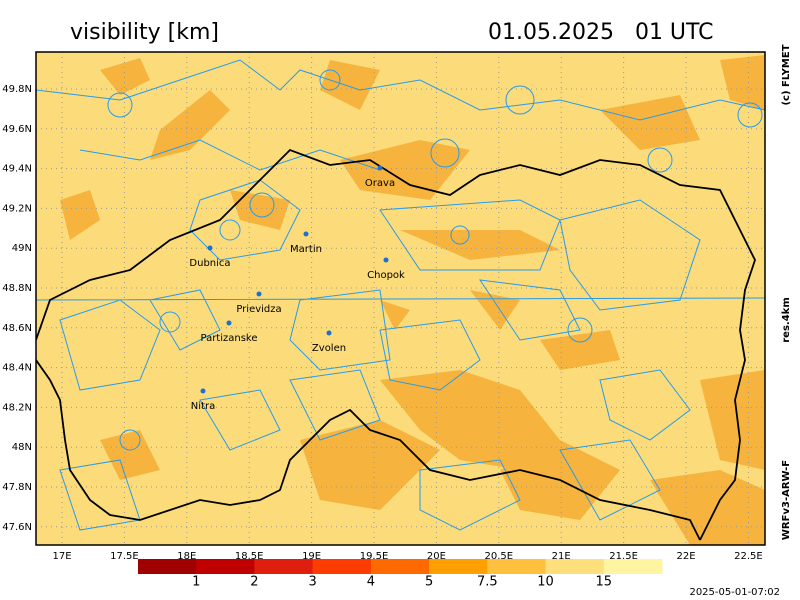 Image resolution: width=800 pixels, height=600 pixels. What do you see at coordinates (436, 556) in the screenshot?
I see `lon-label: 20E` at bounding box center [436, 556].